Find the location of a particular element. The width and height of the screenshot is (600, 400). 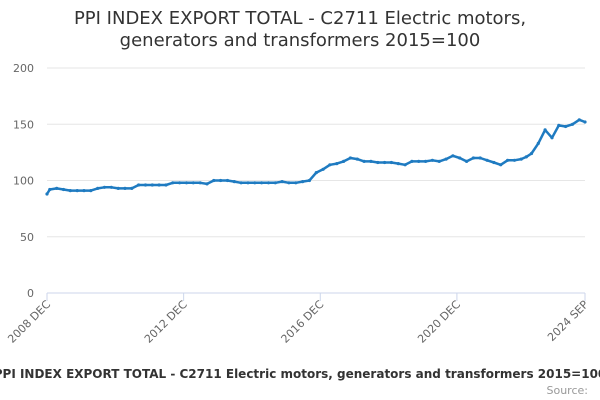

x-tick-label: 2024 SEP is located at coordinates (568, 321).